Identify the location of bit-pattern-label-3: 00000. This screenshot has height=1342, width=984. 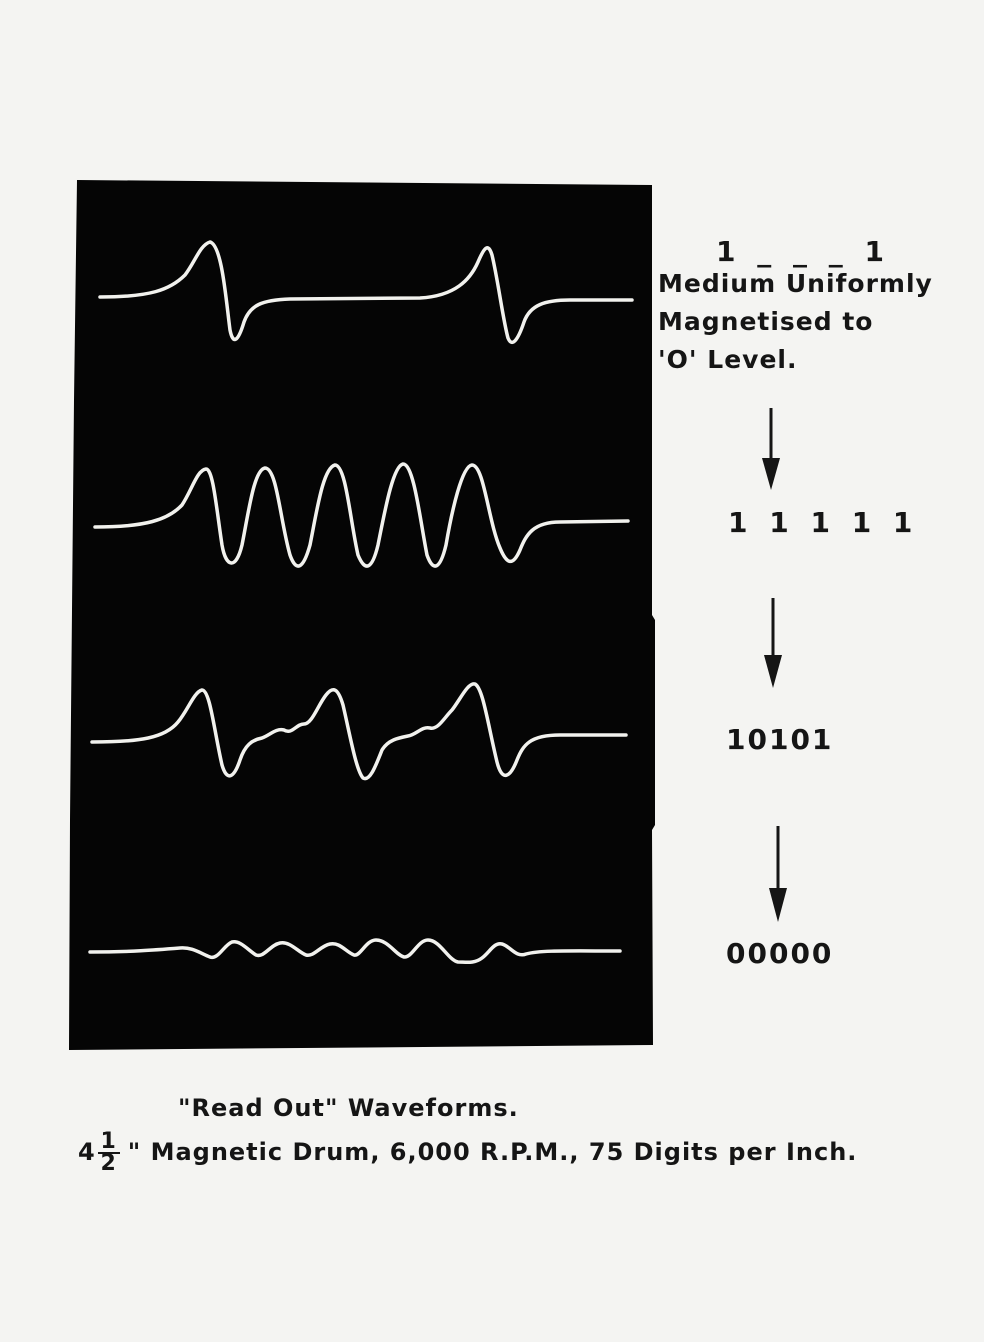
(780, 953).